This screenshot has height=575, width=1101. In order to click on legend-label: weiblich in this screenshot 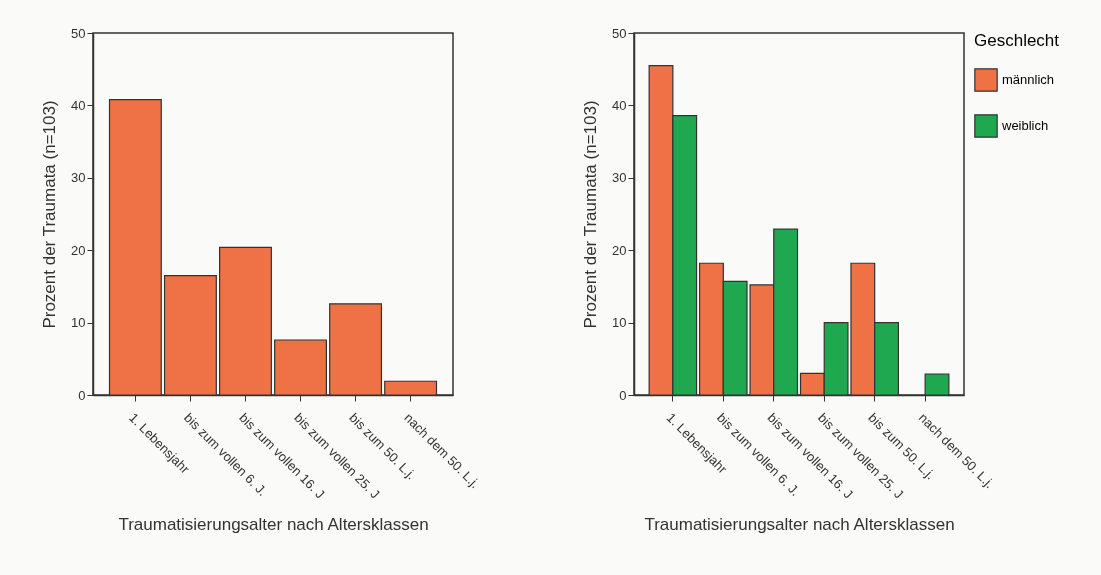, I will do `click(1025, 125)`.